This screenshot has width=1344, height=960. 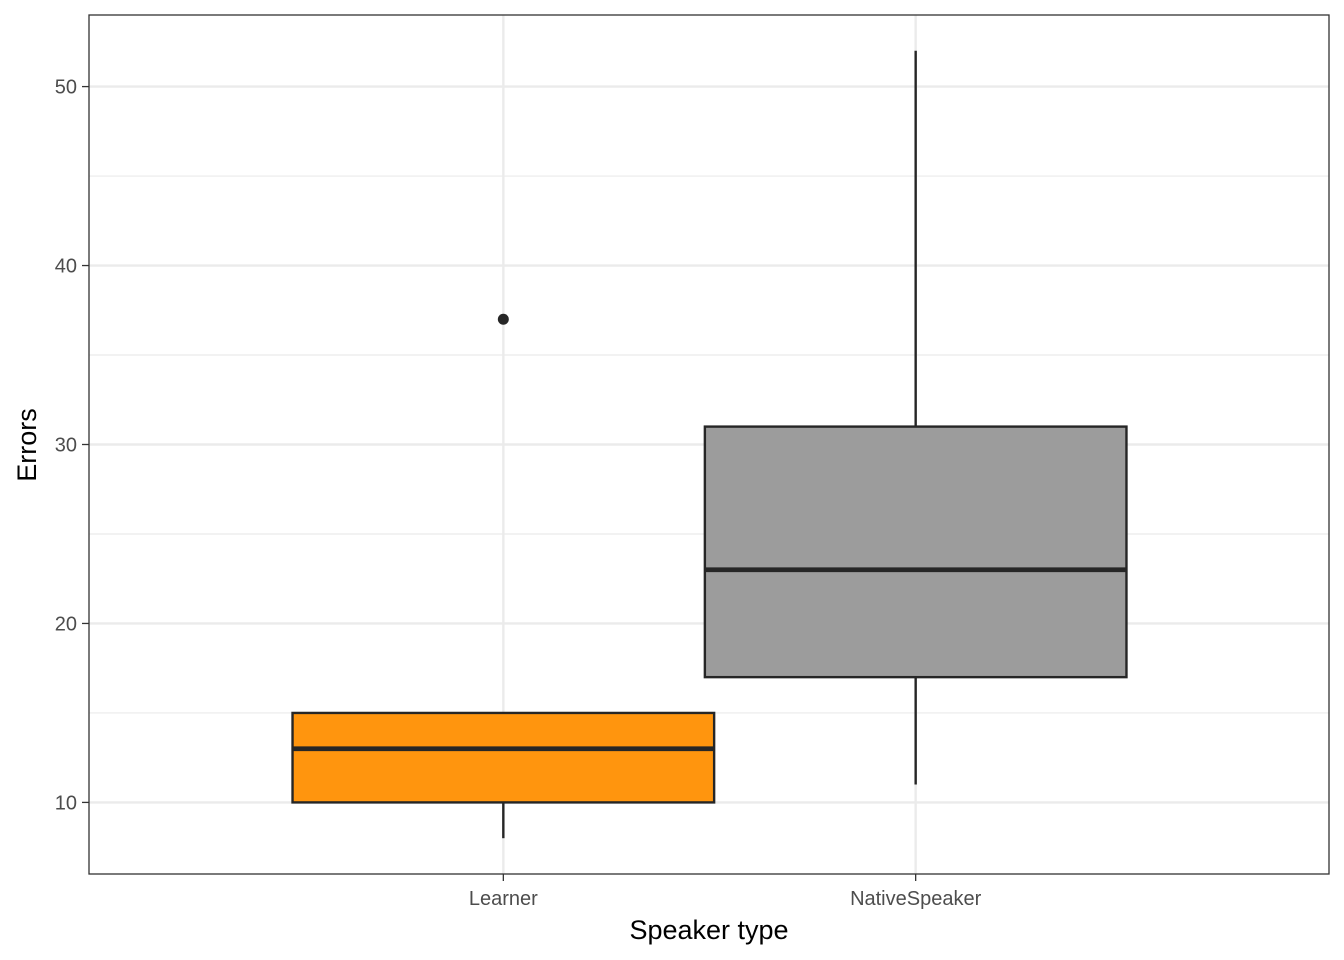 I want to click on y-tick-label: 40, so click(x=66, y=267).